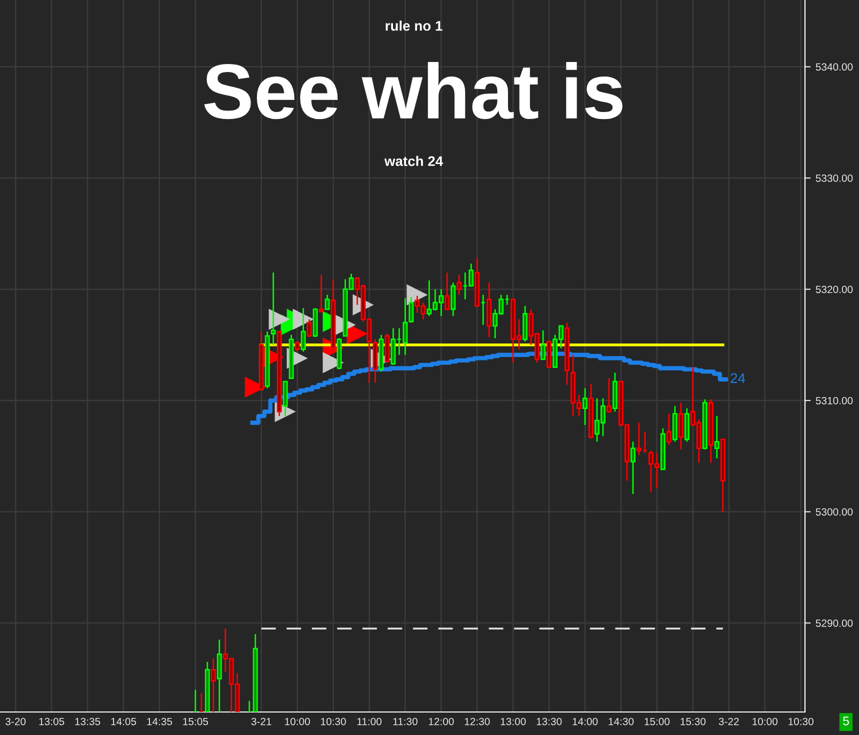 This screenshot has width=859, height=735. I want to click on x-tick-label: 15:30, so click(693, 722).